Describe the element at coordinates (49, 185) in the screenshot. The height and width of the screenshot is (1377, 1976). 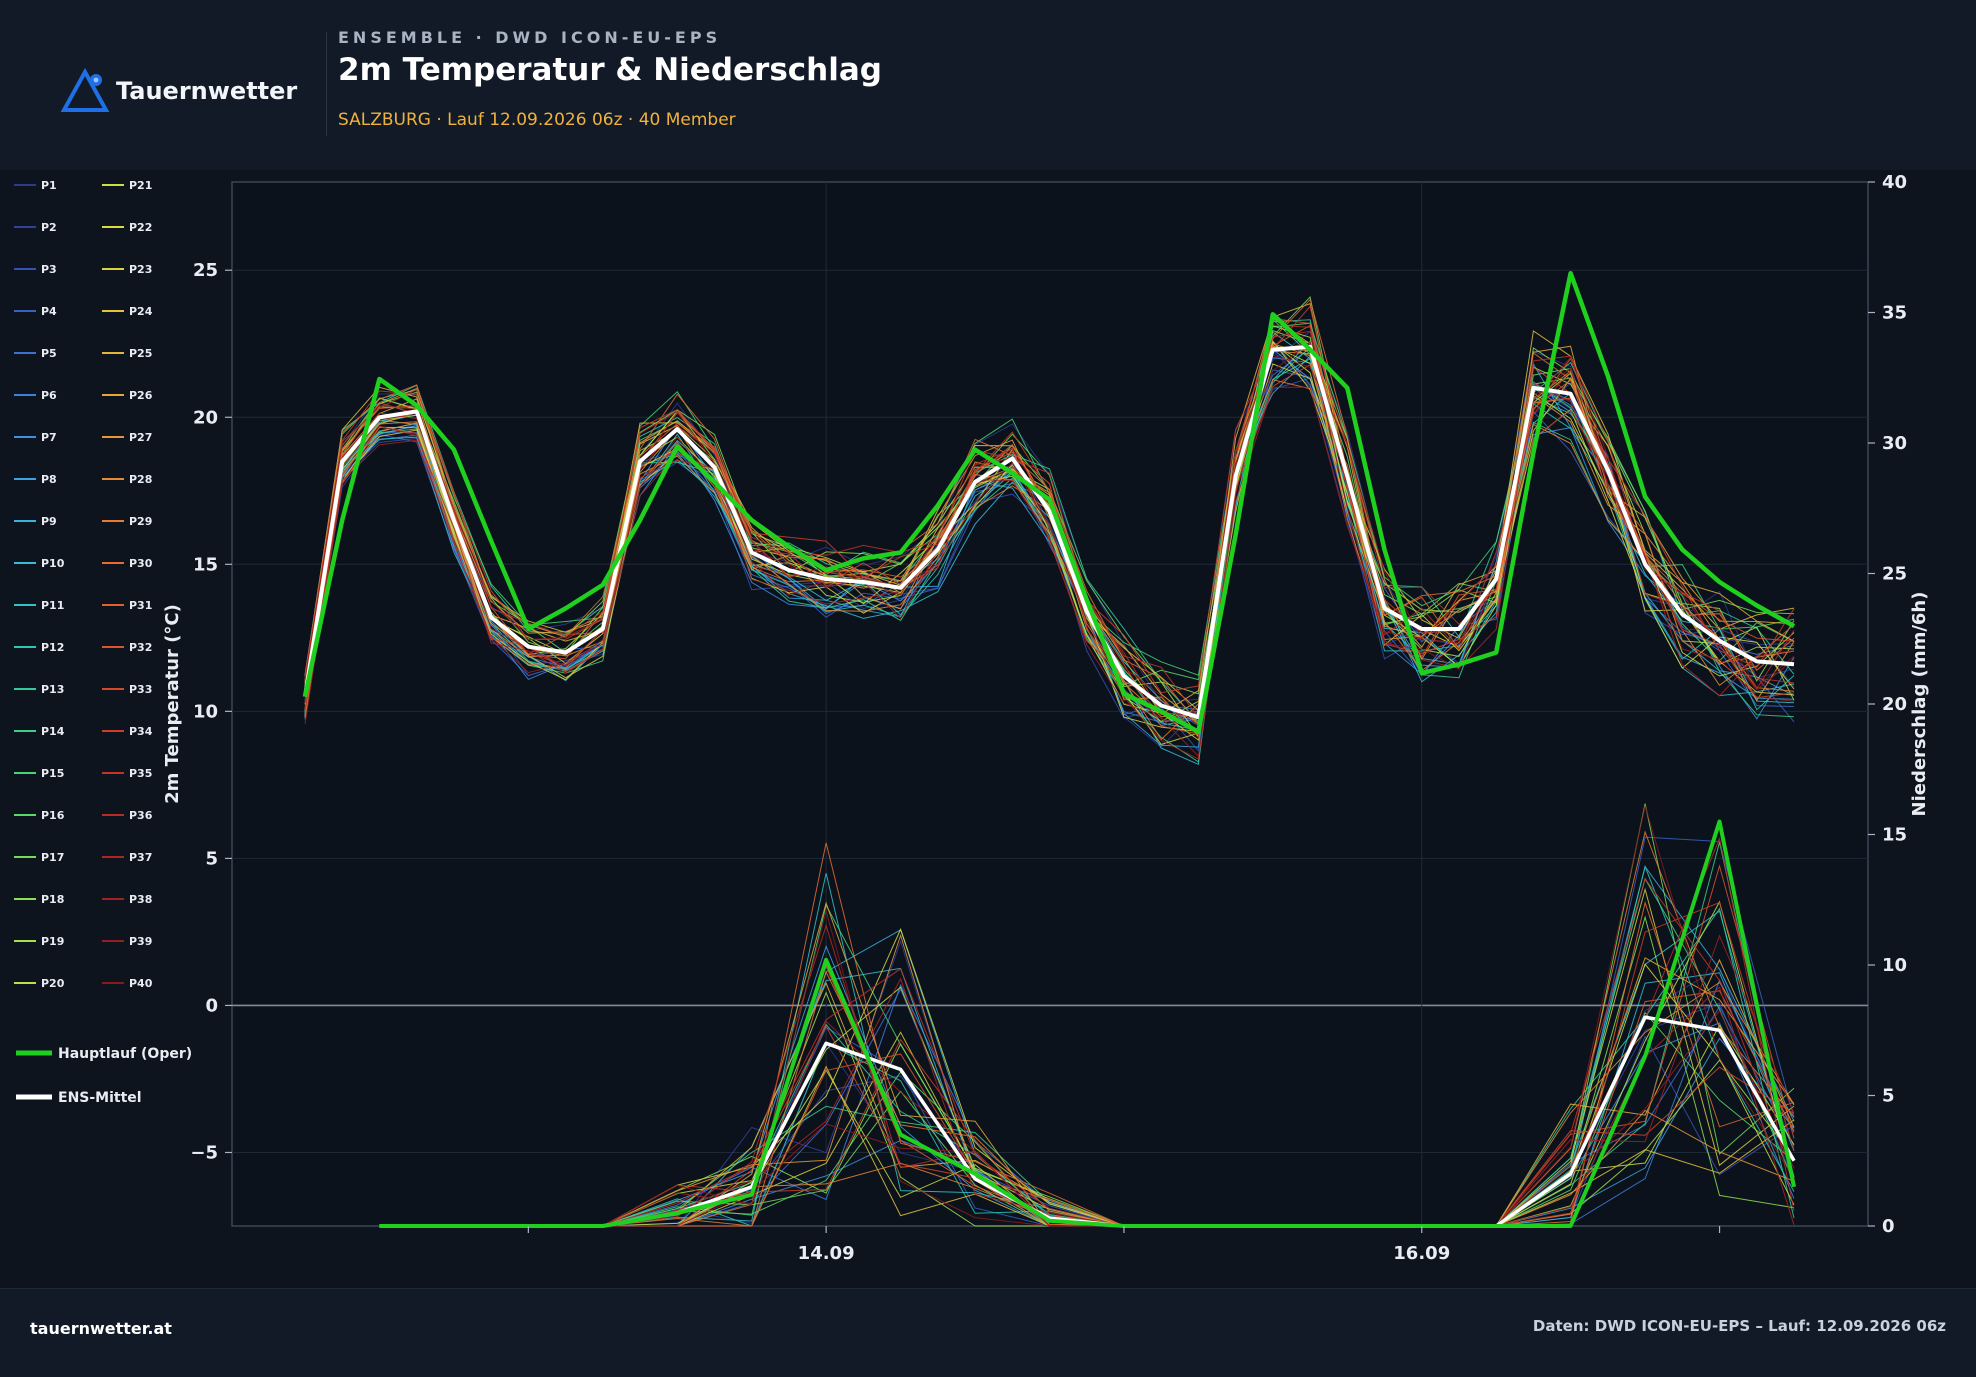
I see `legend-label-p1: P1` at that location.